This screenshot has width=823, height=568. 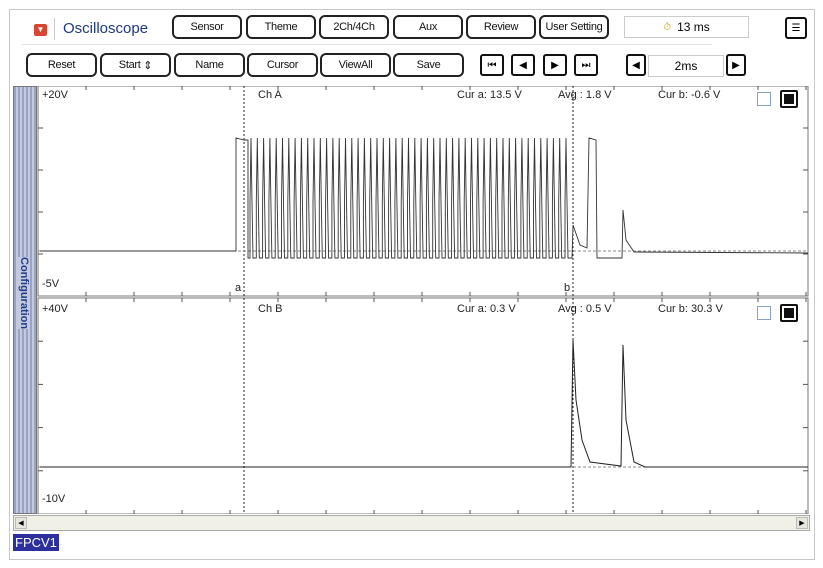 I want to click on tab-review: Review, so click(x=501, y=27).